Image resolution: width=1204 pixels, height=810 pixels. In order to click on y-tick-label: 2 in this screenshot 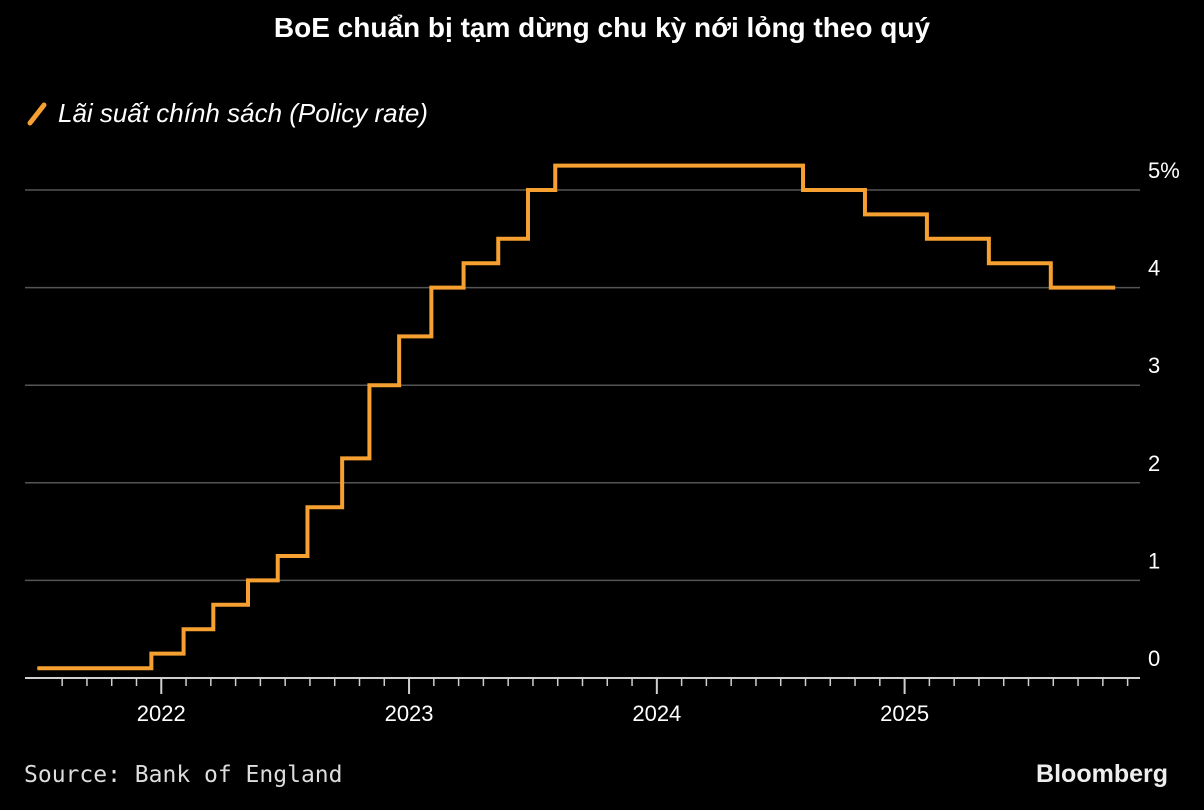, I will do `click(1154, 463)`.